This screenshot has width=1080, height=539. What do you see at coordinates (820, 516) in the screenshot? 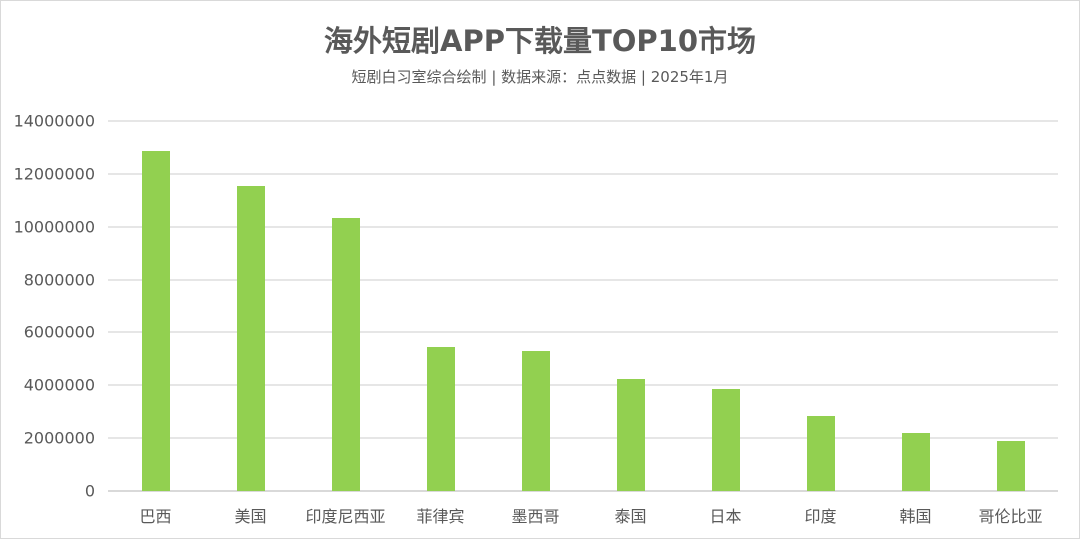
I see `x-tick-label: 印度` at bounding box center [820, 516].